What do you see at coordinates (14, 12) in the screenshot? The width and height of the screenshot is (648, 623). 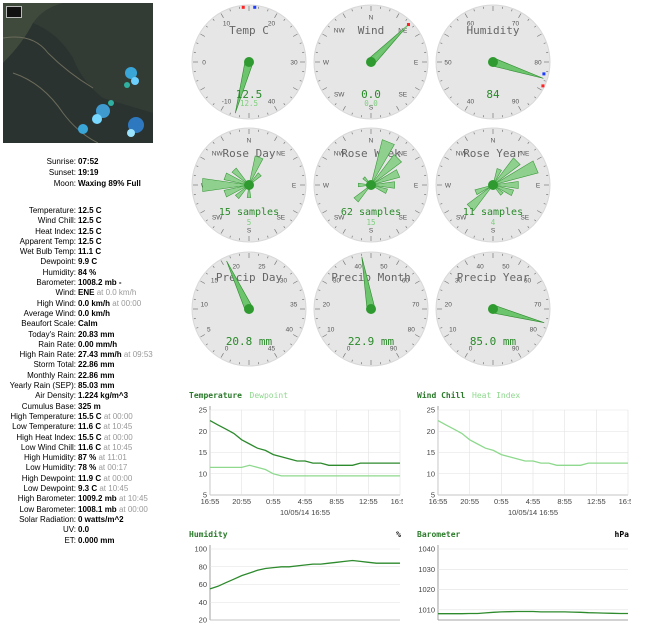 I see `radar-logo` at bounding box center [14, 12].